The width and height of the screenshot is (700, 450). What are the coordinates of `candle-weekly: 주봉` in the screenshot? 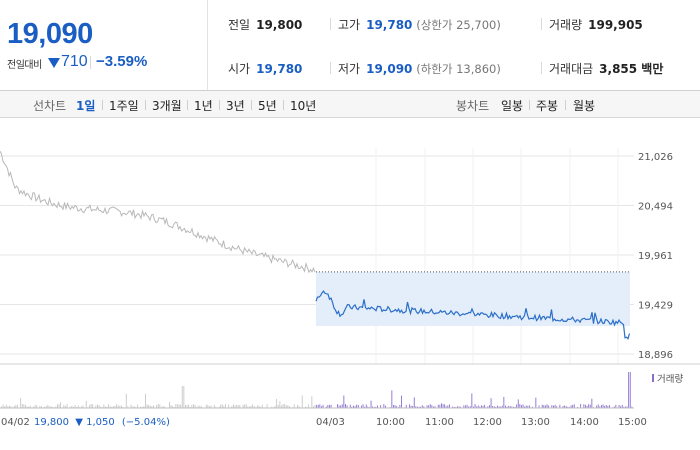 It's located at (547, 106).